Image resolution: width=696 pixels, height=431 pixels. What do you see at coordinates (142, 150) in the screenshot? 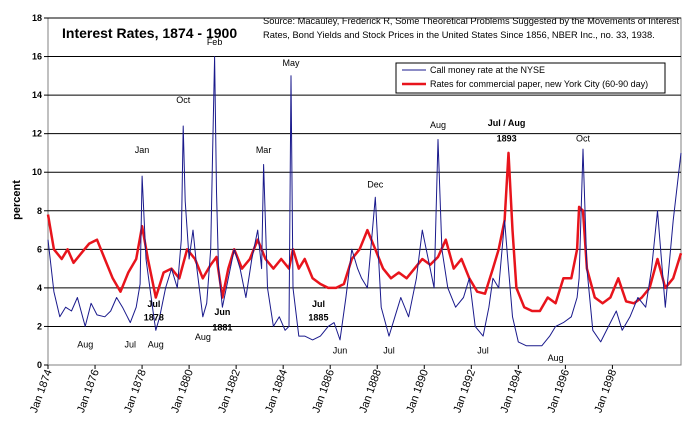
I see `annotation-label: Jan` at bounding box center [142, 150].